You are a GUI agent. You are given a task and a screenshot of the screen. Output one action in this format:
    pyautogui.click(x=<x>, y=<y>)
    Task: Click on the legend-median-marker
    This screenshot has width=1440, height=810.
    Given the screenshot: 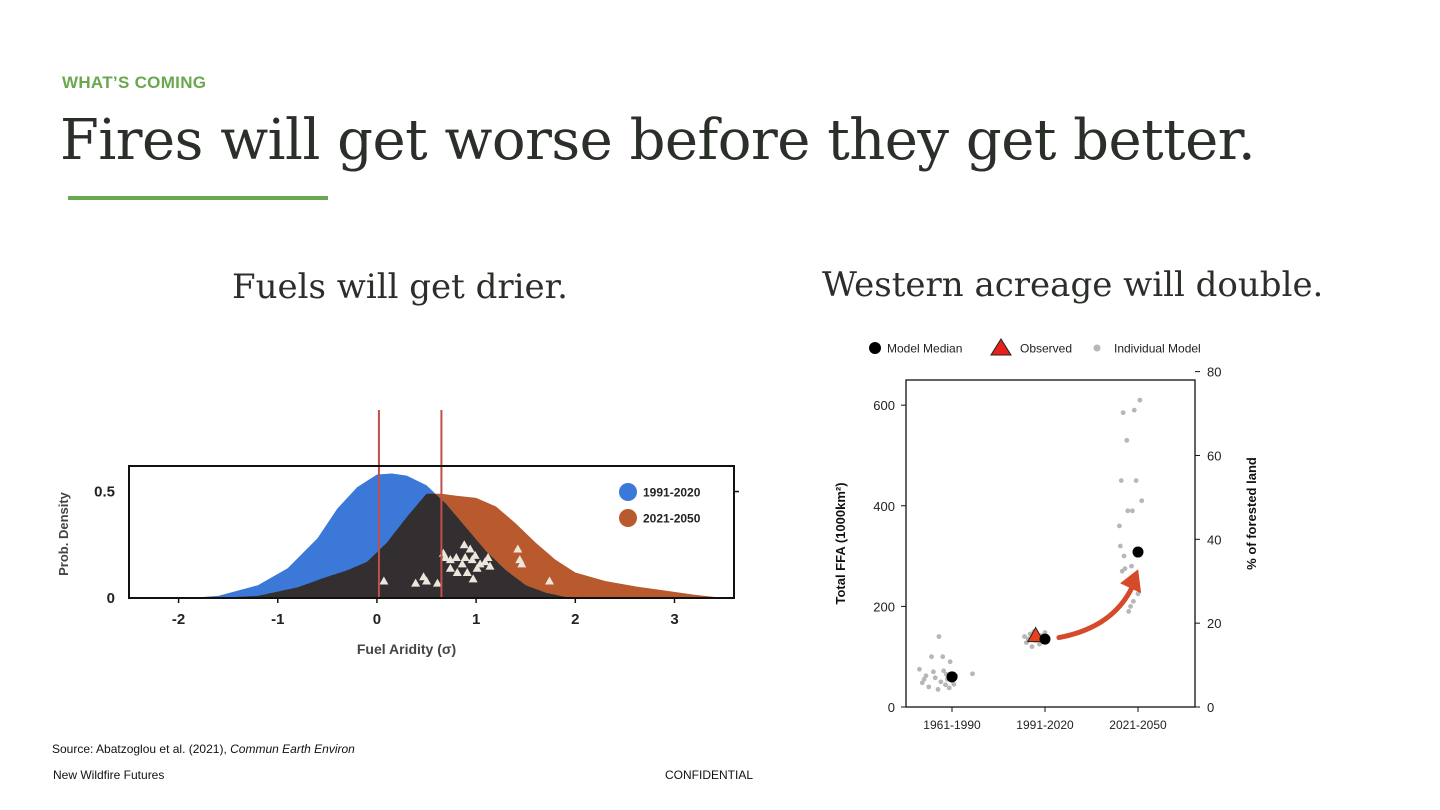 What is the action you would take?
    pyautogui.click(x=875, y=348)
    